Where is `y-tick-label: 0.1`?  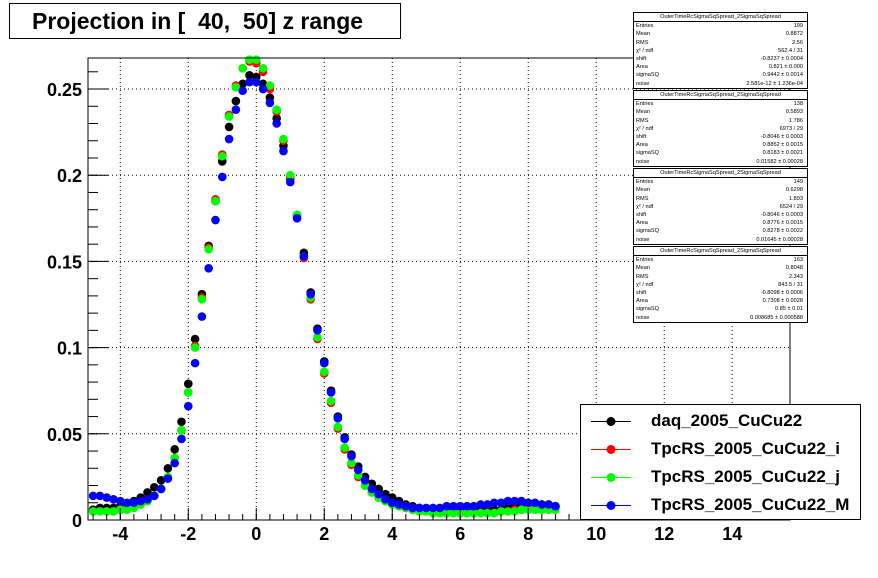
y-tick-label: 0.1 is located at coordinates (69, 349).